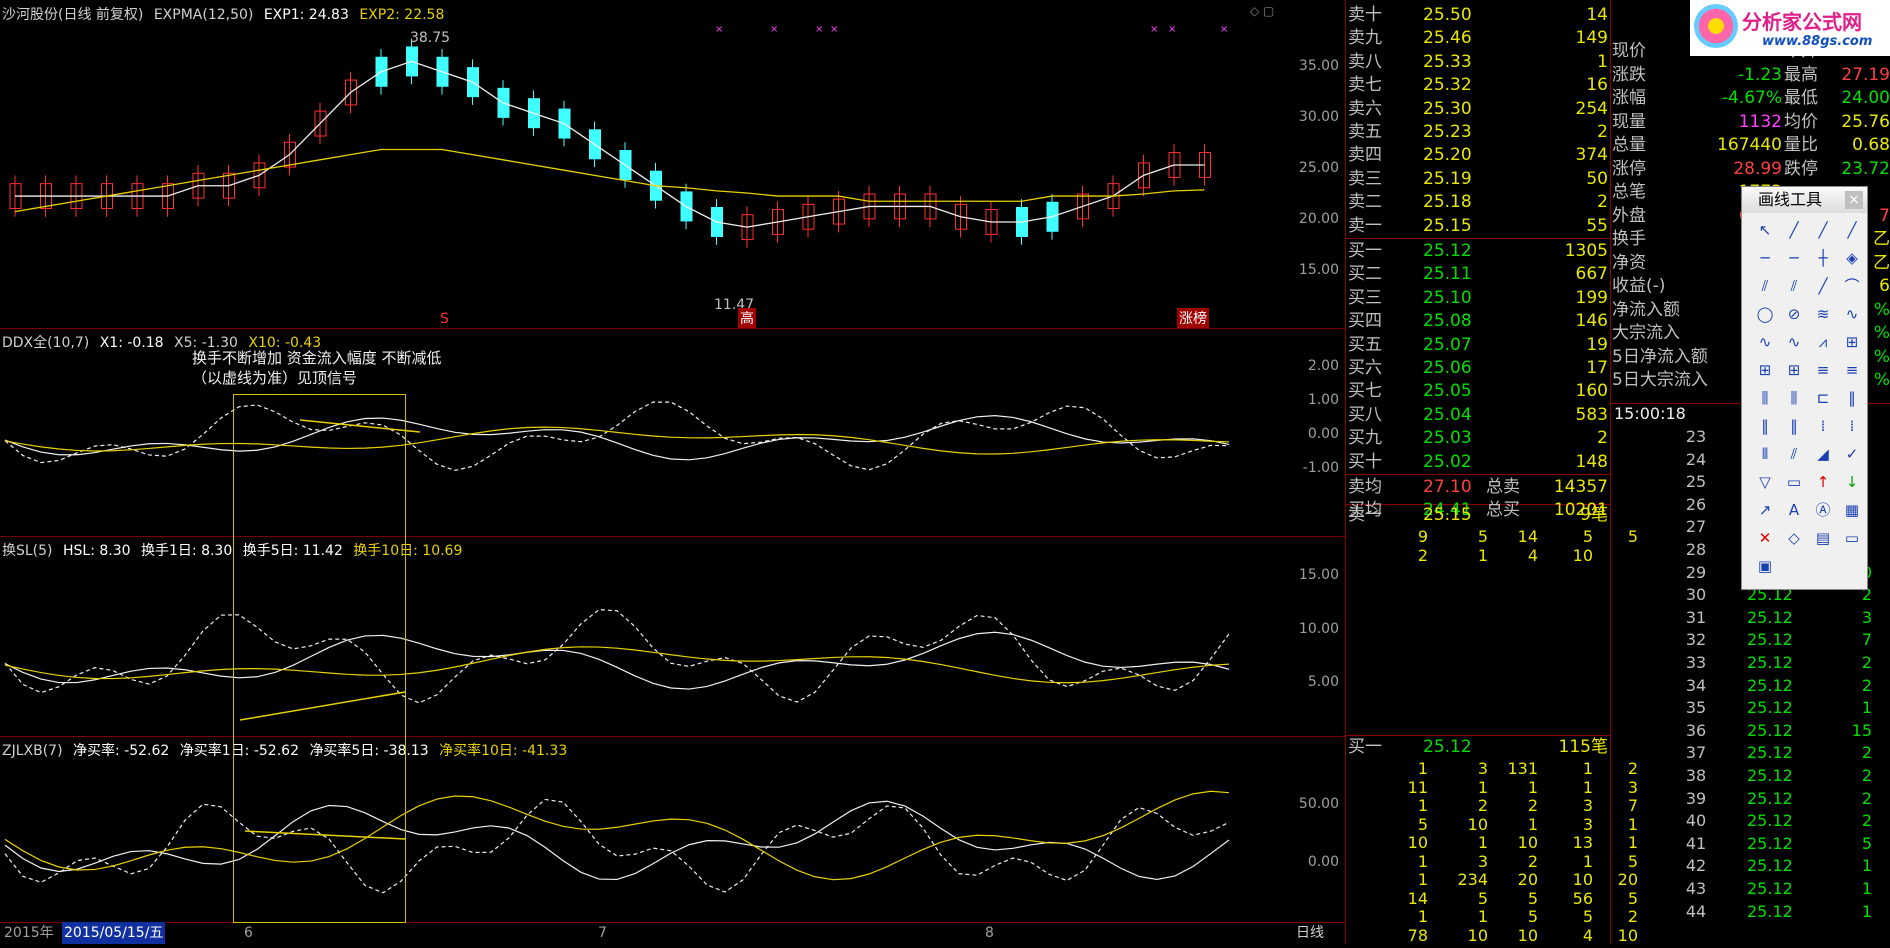 Image resolution: width=1890 pixels, height=948 pixels. I want to click on drawing-tool-icon: ◯, so click(1765, 314).